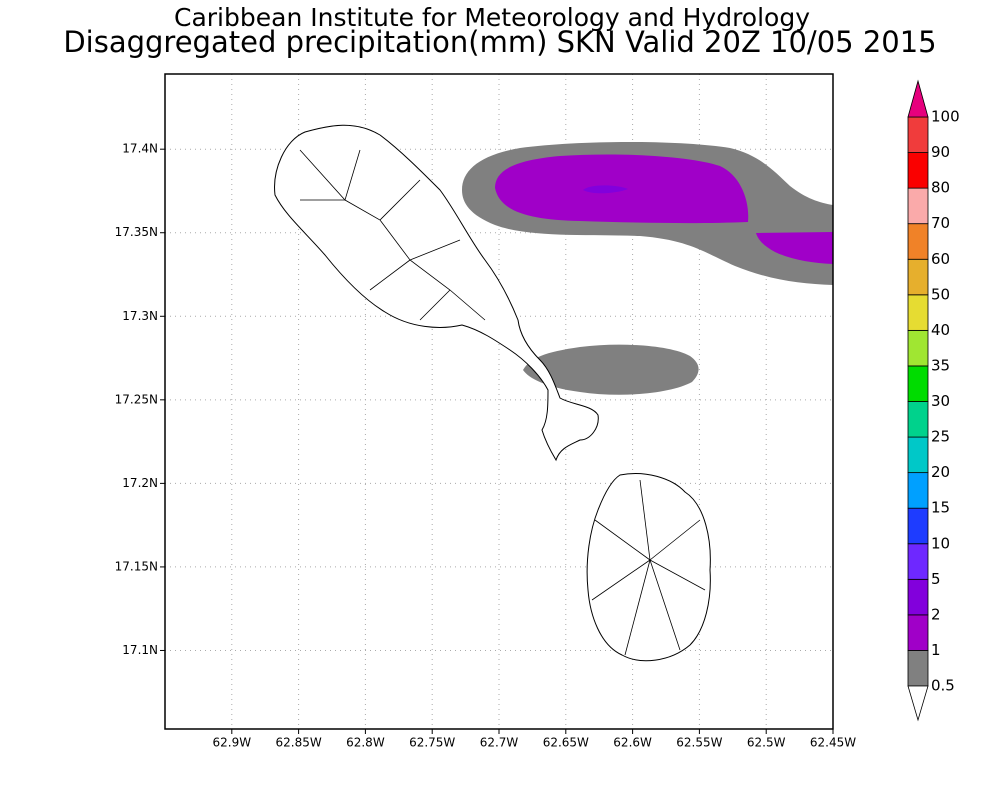 The height and width of the screenshot is (804, 1000). Describe the element at coordinates (936, 614) in the screenshot. I see `colorbar-label: 2` at that location.